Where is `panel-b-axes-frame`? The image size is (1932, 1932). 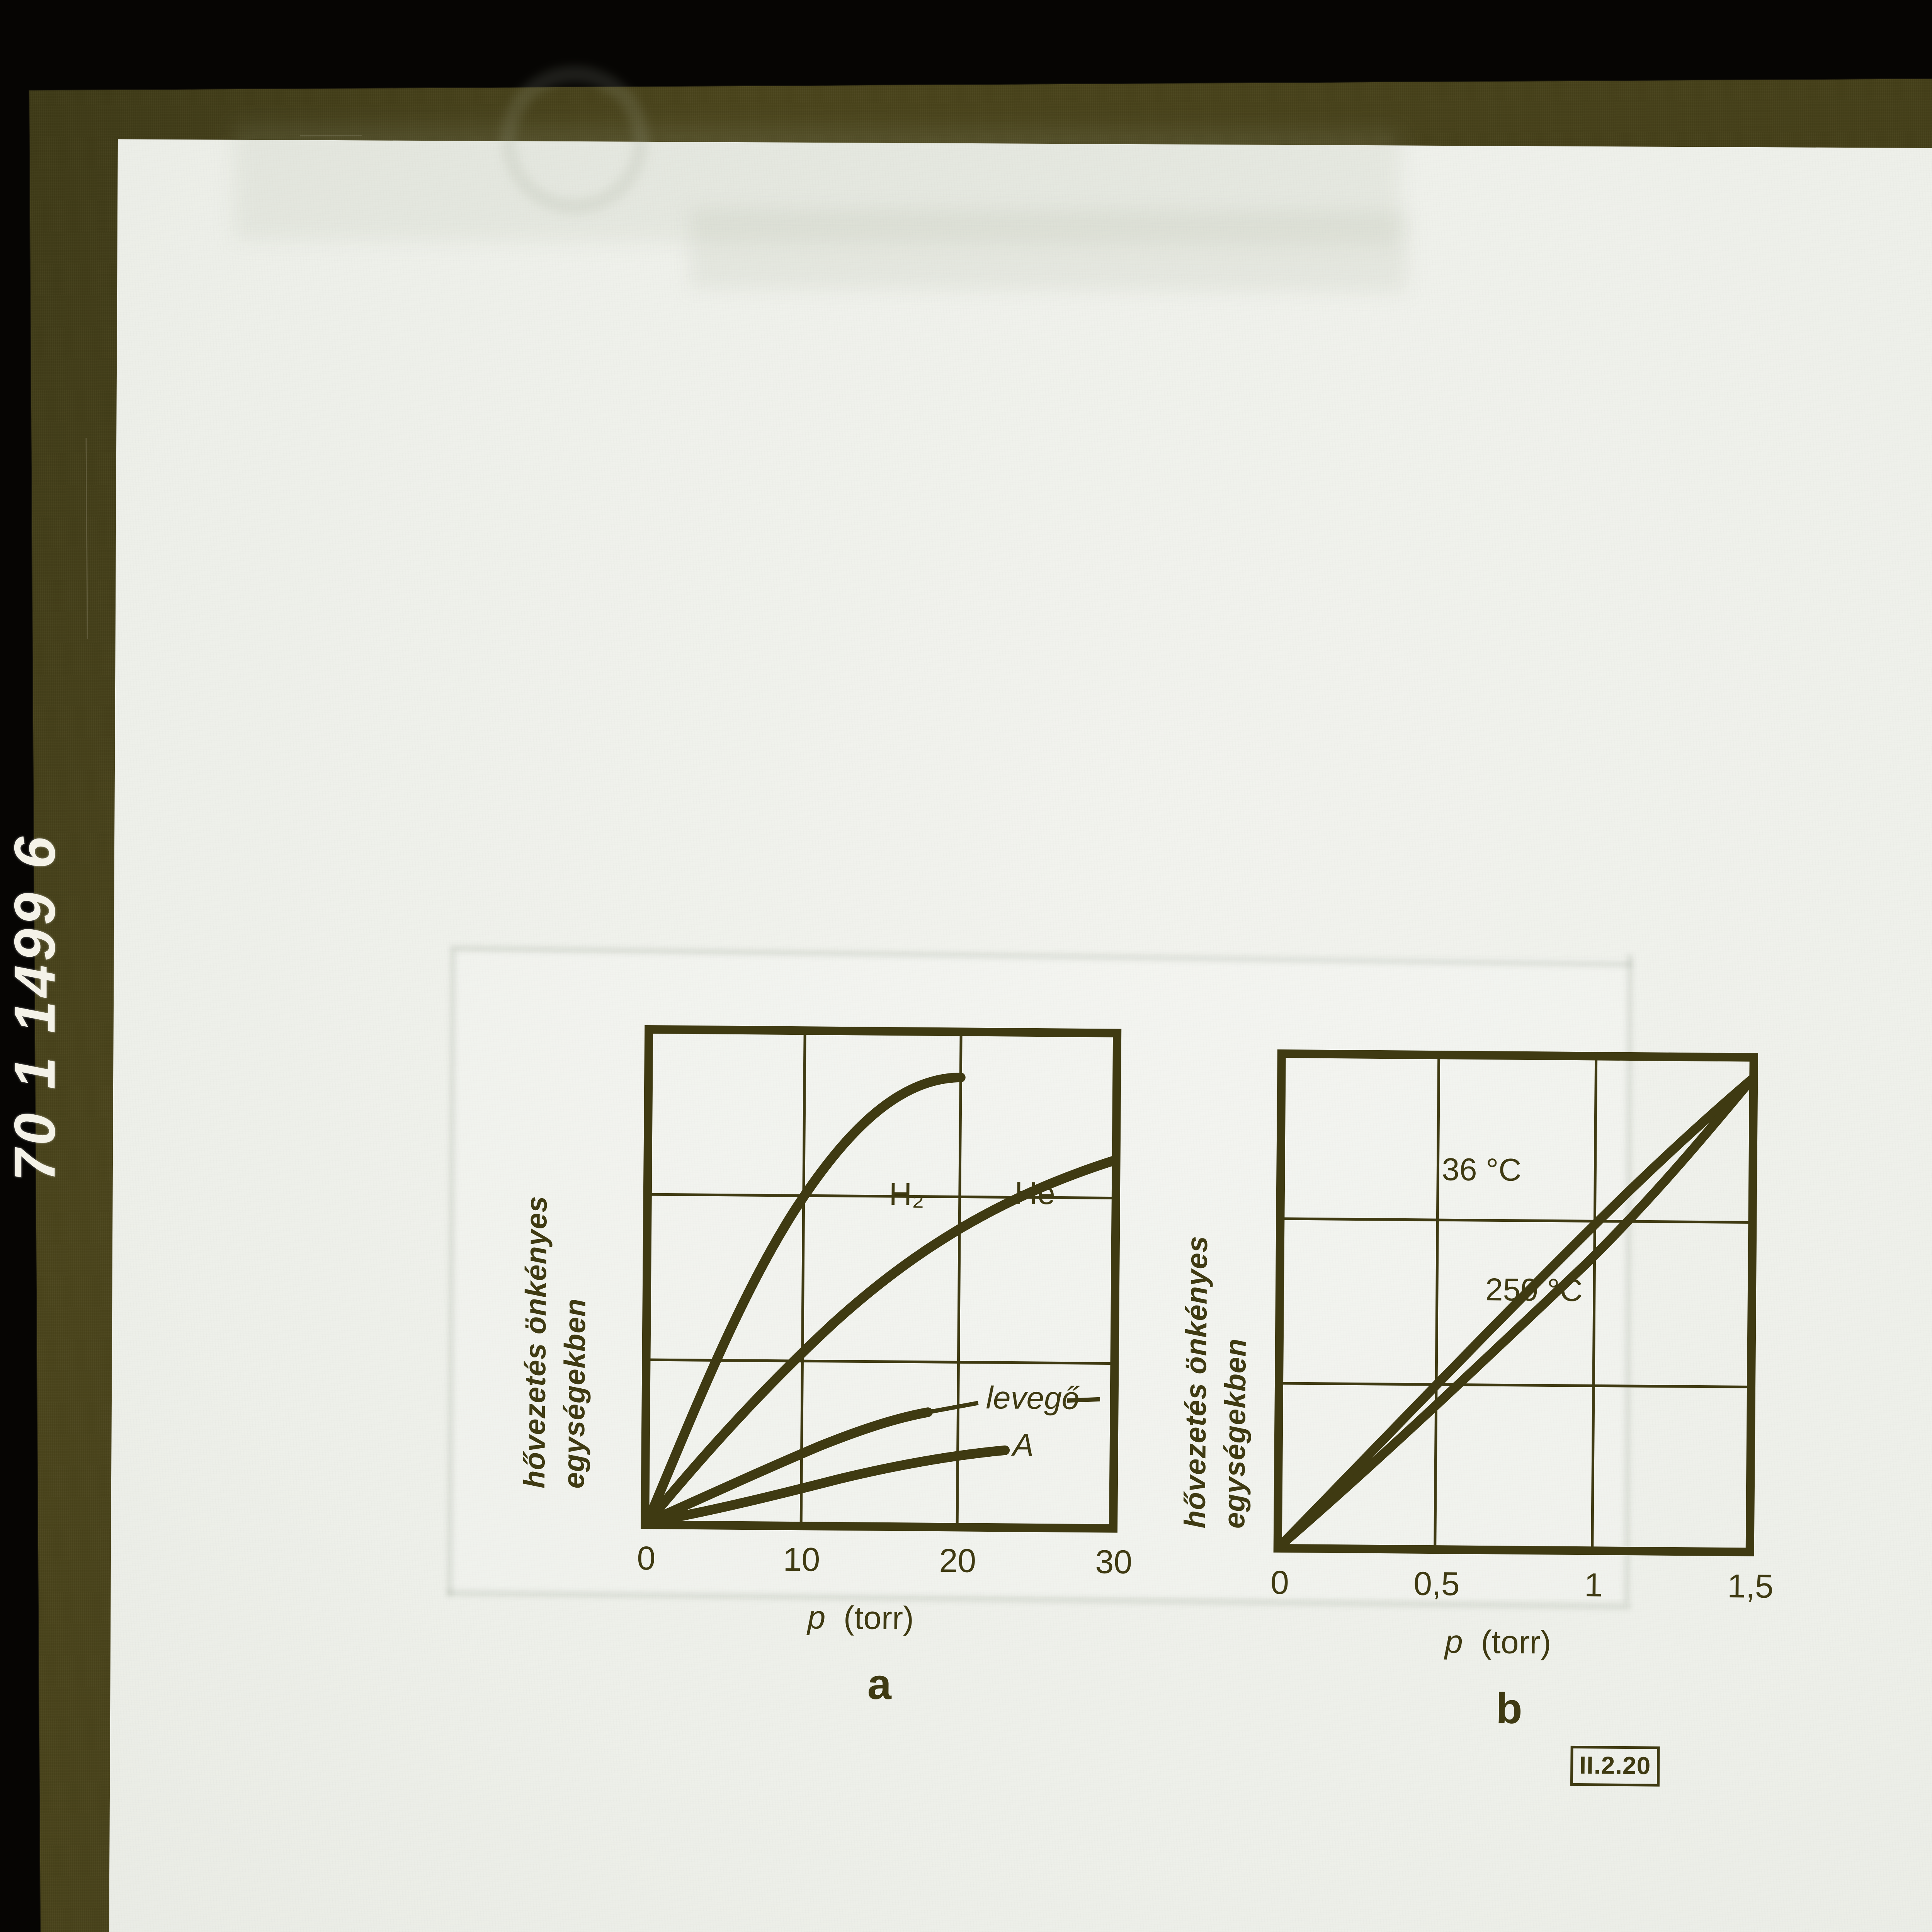
panel-b-axes-frame is located at coordinates (1516, 1303).